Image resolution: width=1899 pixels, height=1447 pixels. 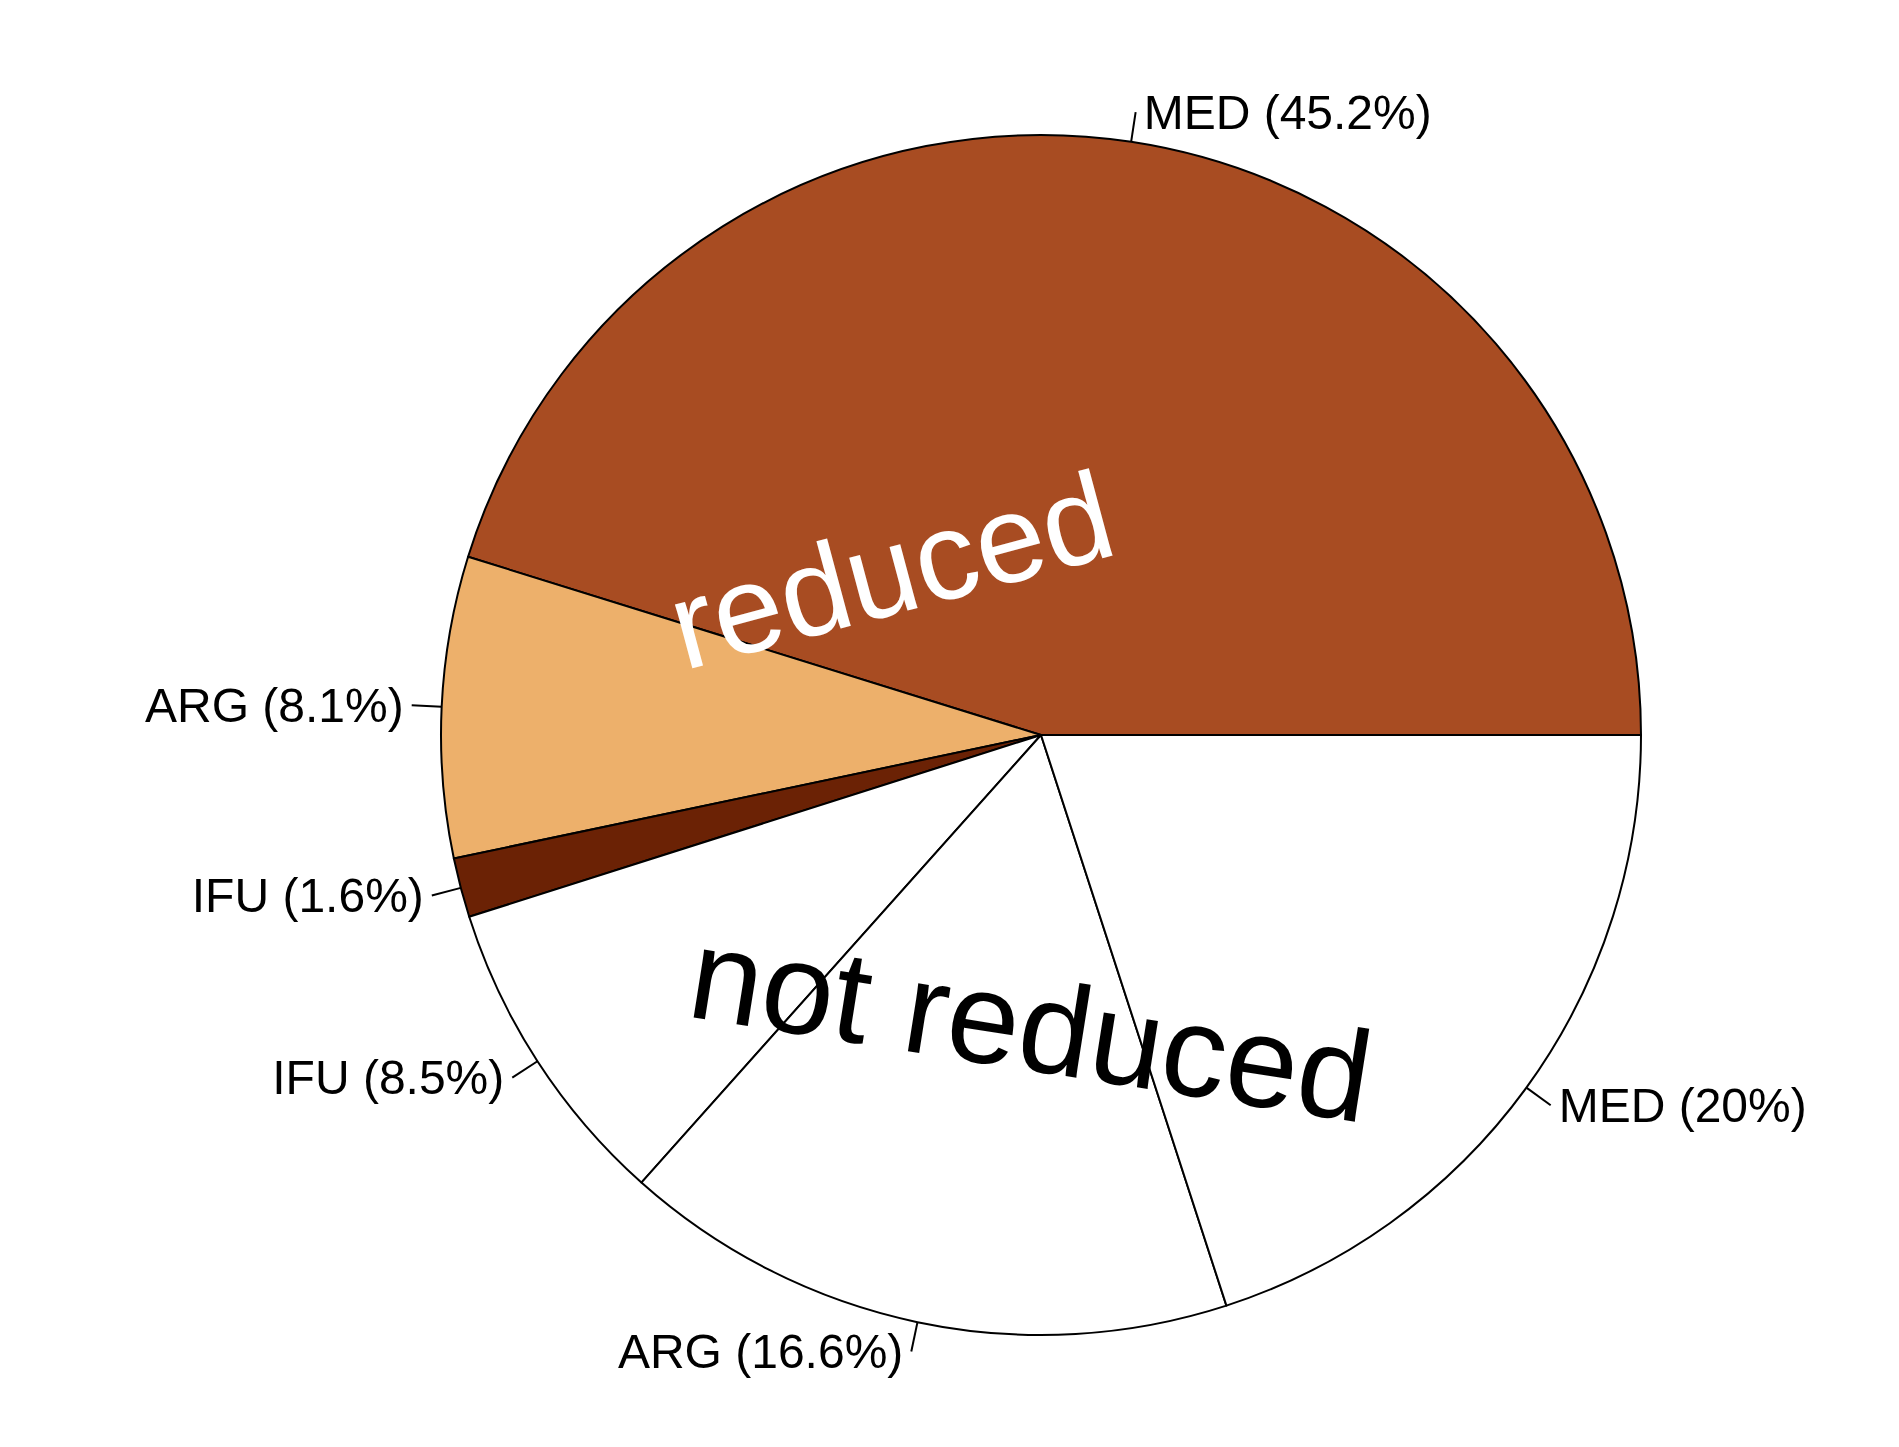 What do you see at coordinates (274, 705) in the screenshot?
I see `slice-label: ARG (8.1%)` at bounding box center [274, 705].